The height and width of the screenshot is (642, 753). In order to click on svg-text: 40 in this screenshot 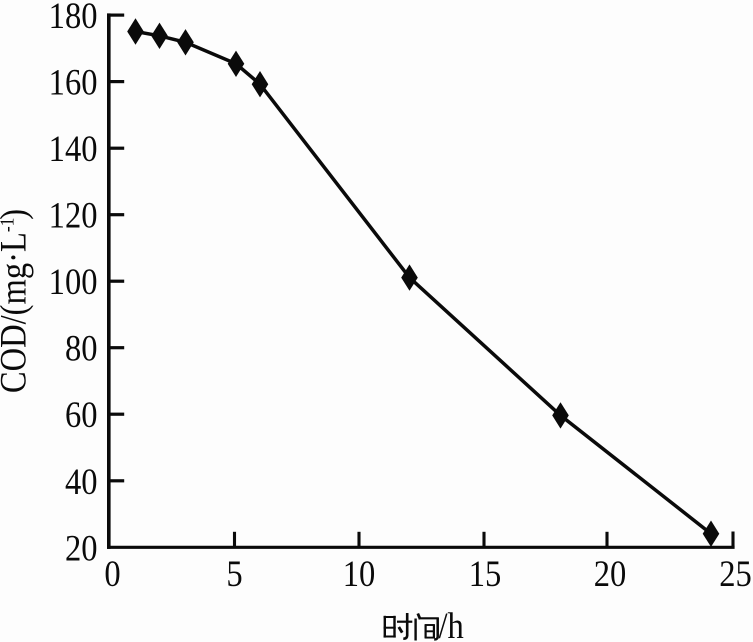, I will do `click(81, 481)`.